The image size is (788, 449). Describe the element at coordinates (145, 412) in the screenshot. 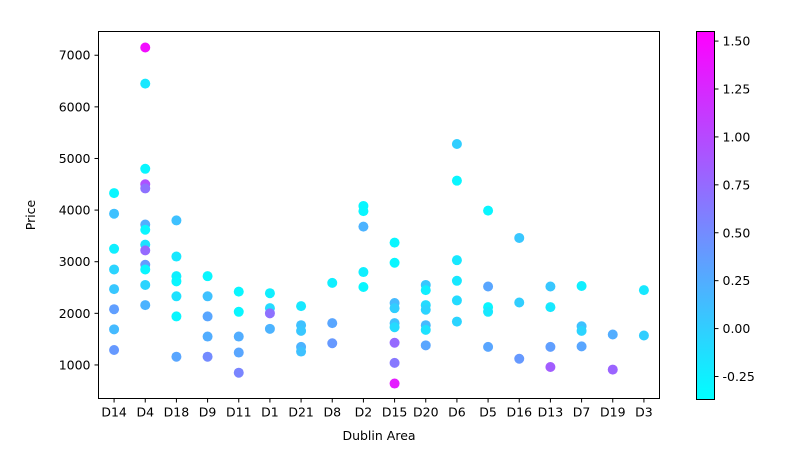

I see `x-tick-label: D4` at that location.